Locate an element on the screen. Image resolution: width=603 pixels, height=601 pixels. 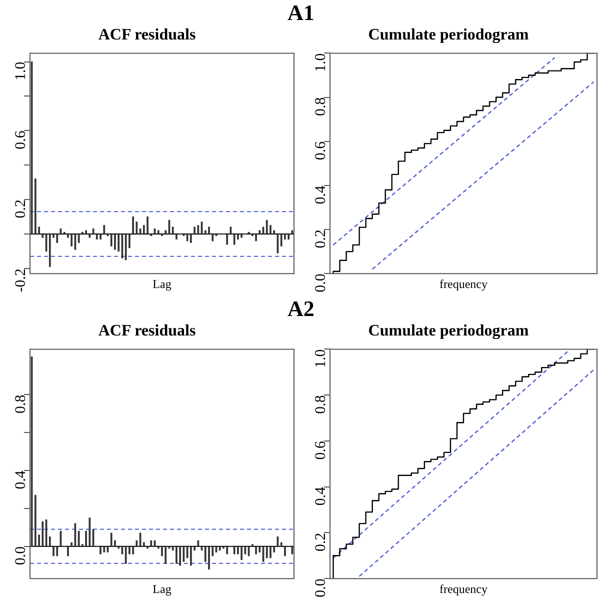
text: A1 is located at coordinates (301, 13).